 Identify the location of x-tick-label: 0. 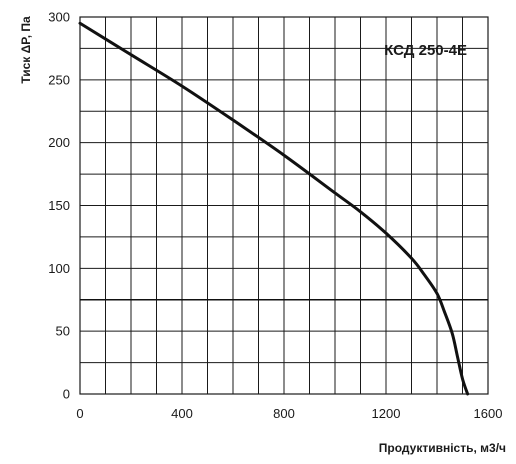
(79, 413).